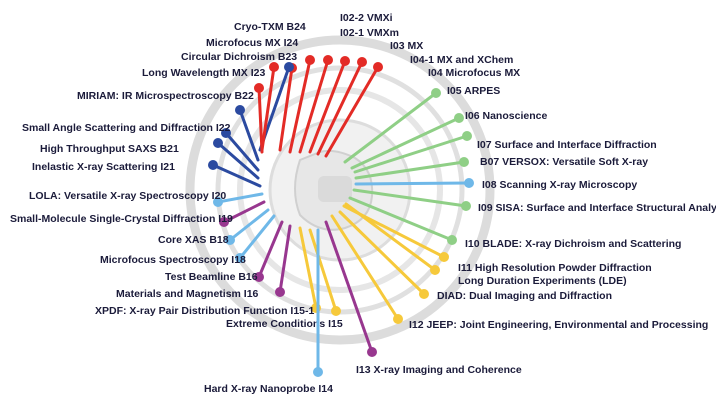 The image size is (716, 414). I want to click on beamline-i15: Extreme Conditions I15, so click(284, 279).